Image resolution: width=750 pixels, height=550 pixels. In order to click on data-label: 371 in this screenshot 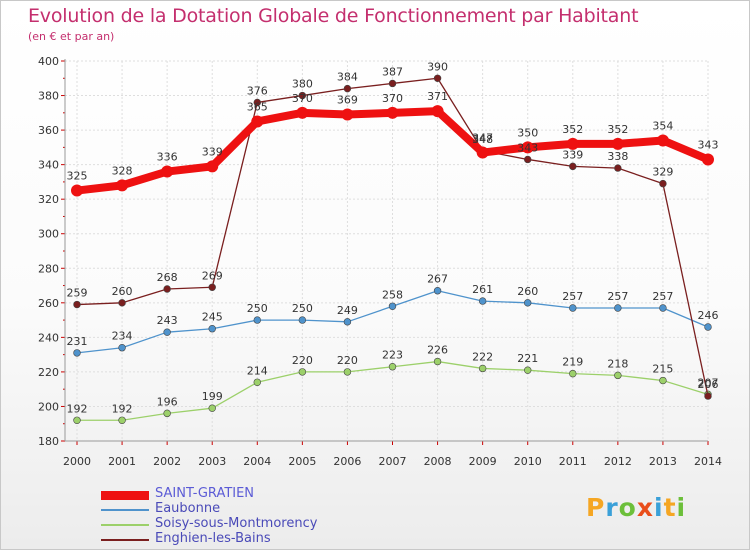, I will do `click(437, 96)`.